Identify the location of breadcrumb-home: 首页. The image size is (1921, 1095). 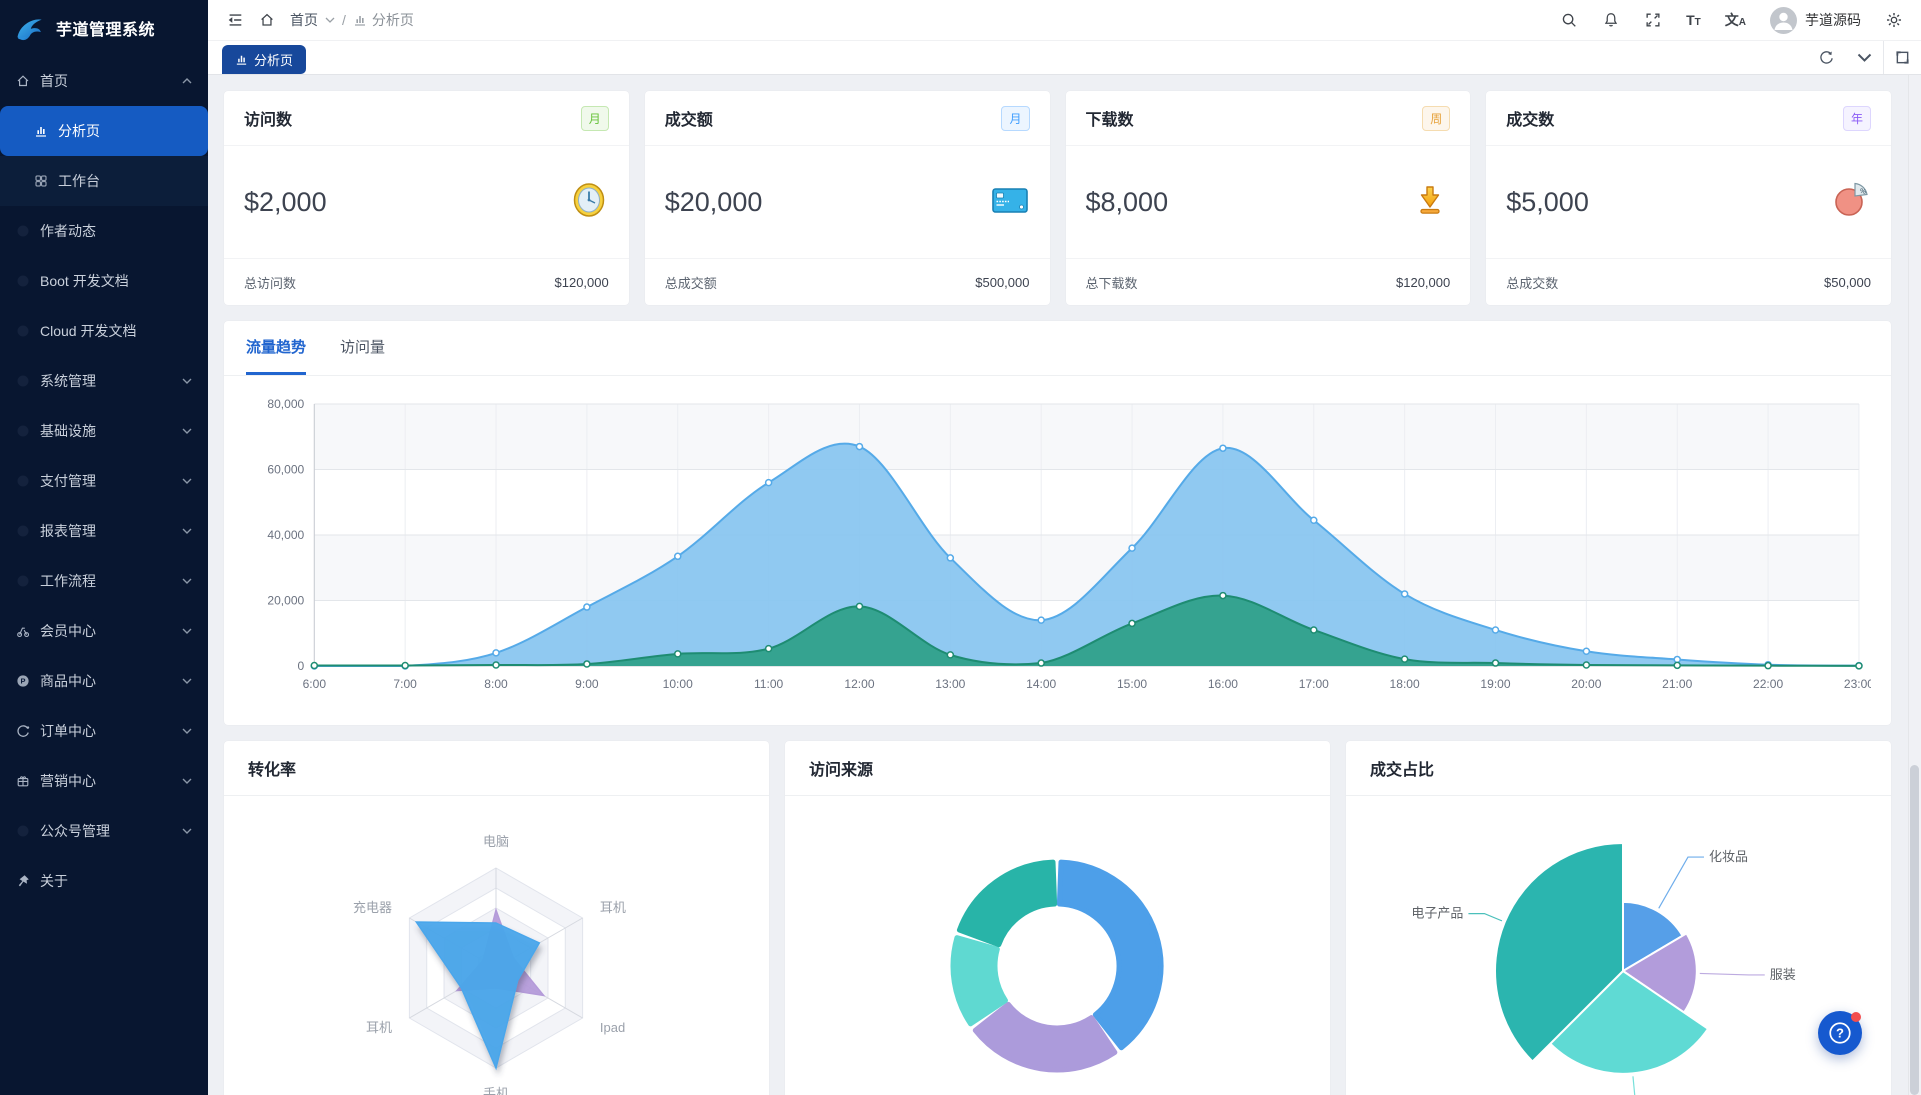
(304, 20).